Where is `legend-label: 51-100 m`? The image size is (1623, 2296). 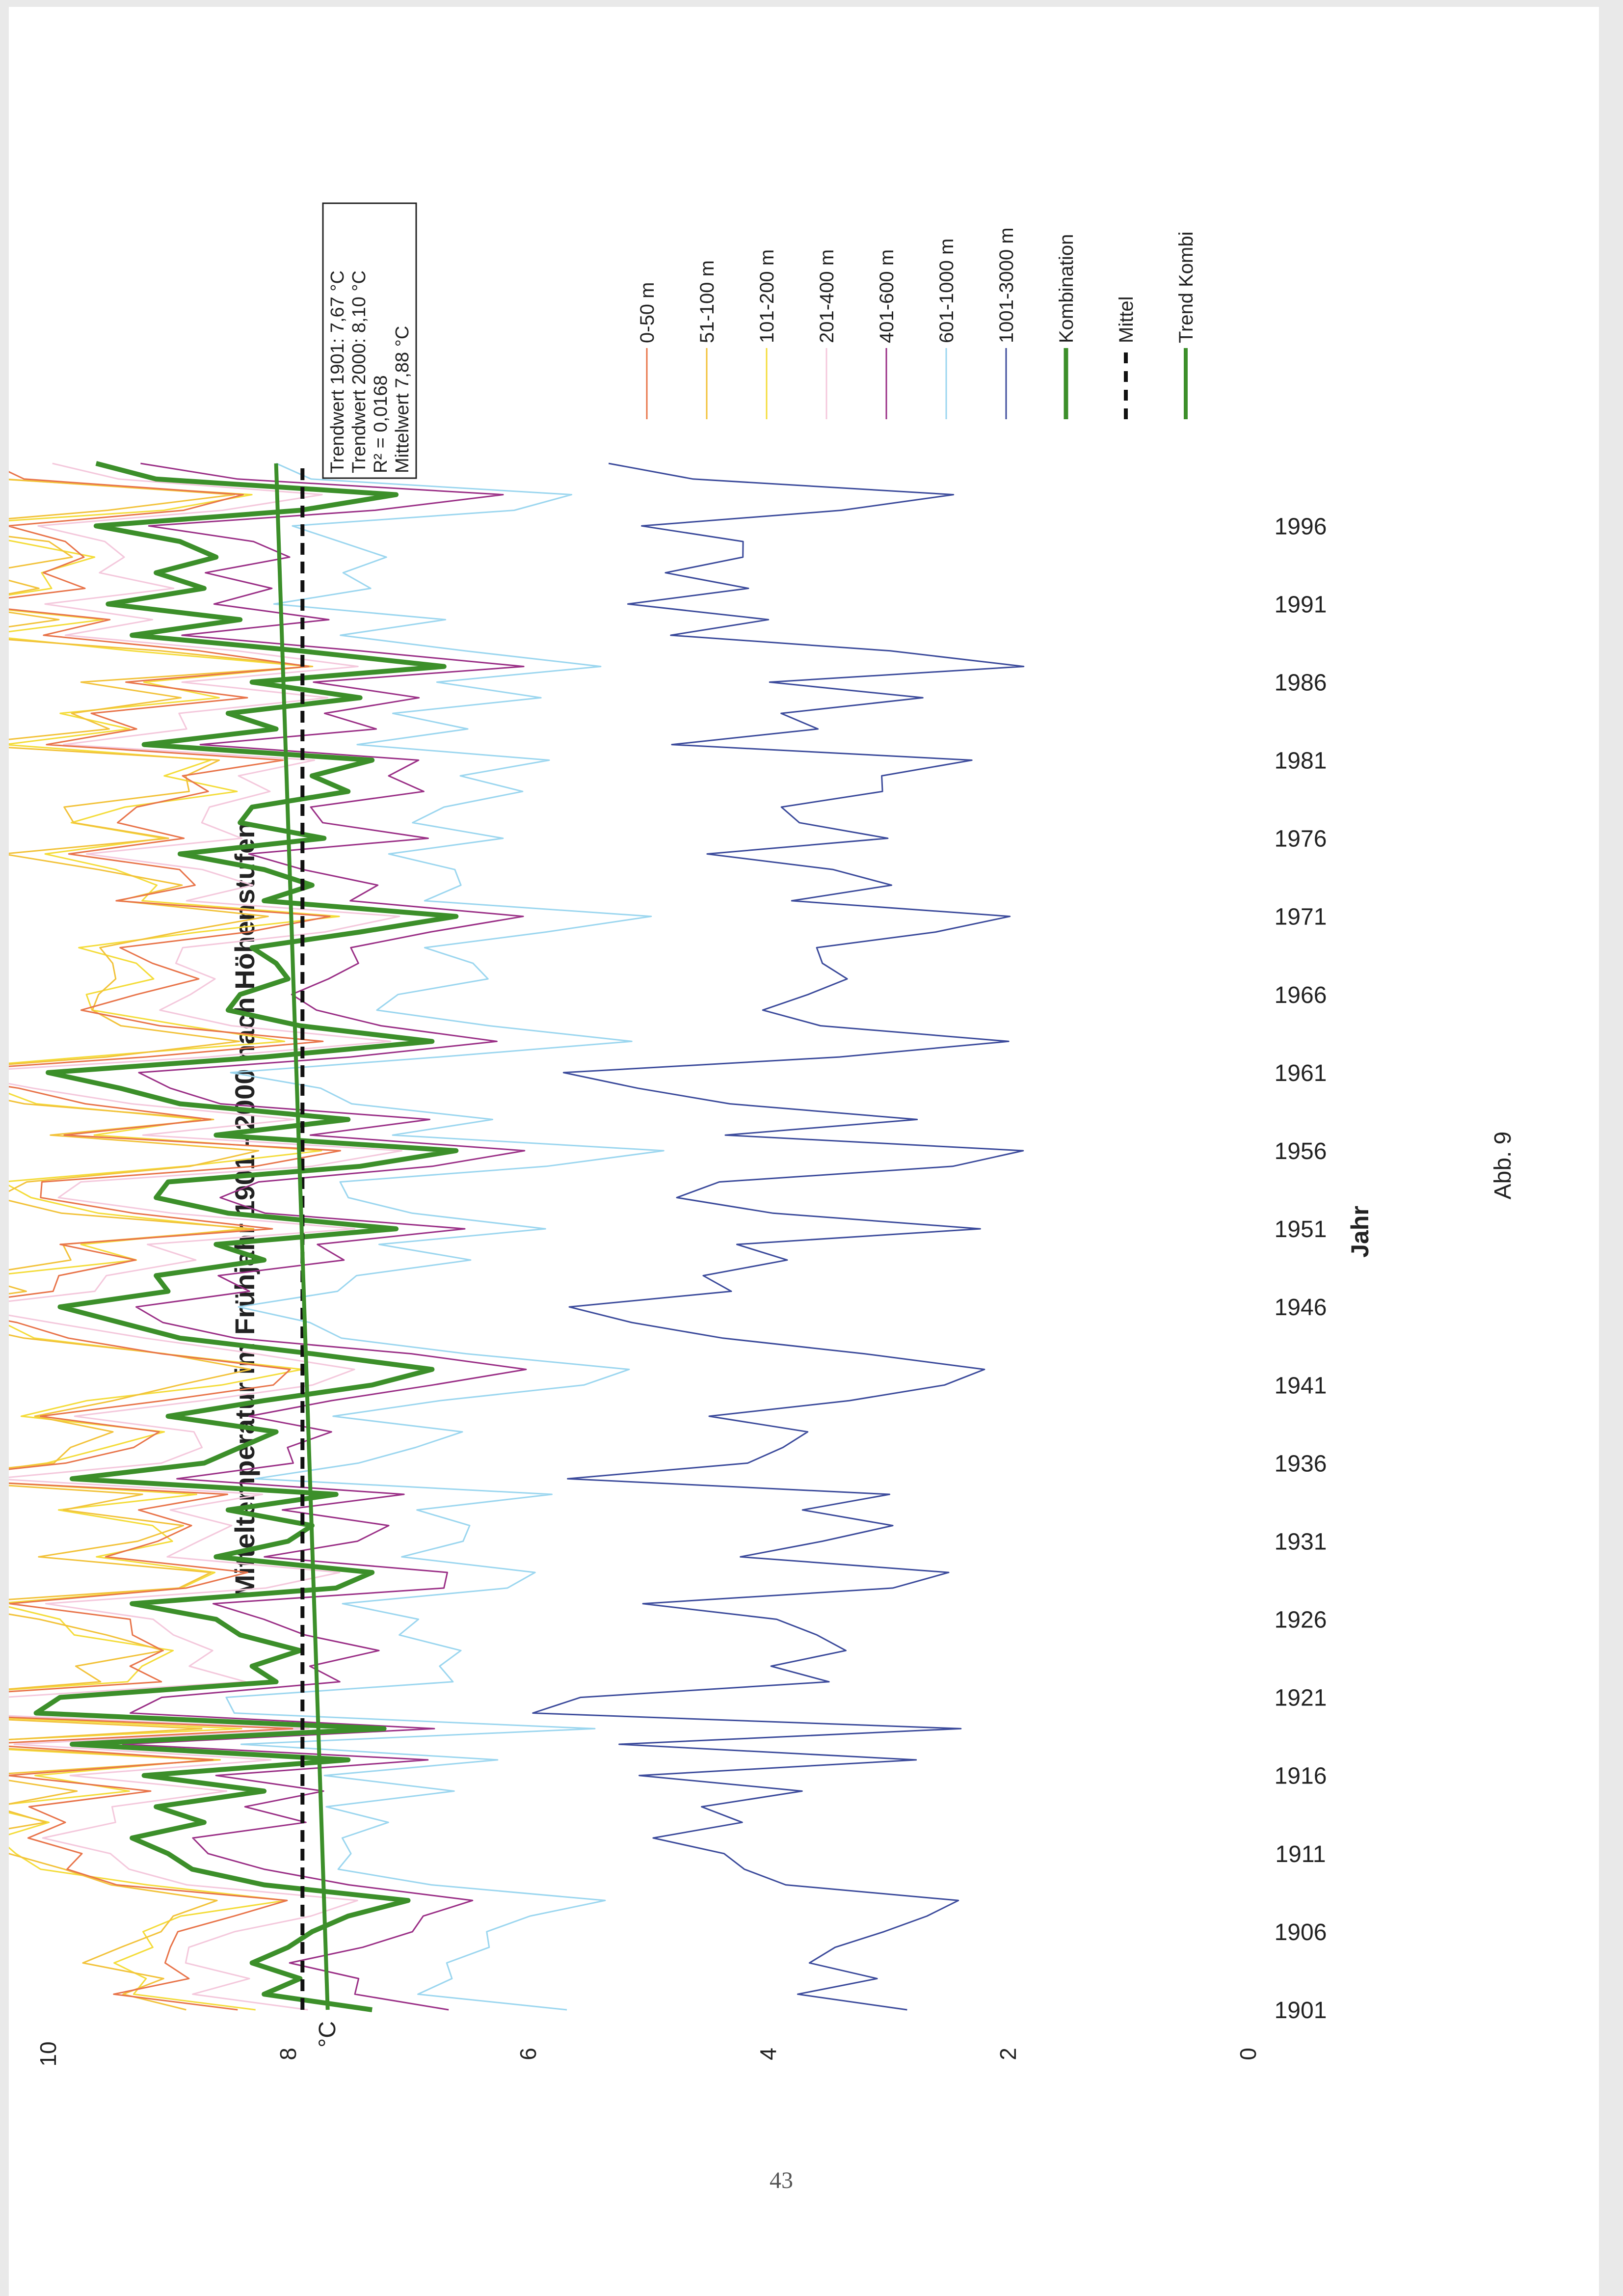 legend-label: 51-100 m is located at coordinates (707, 301).